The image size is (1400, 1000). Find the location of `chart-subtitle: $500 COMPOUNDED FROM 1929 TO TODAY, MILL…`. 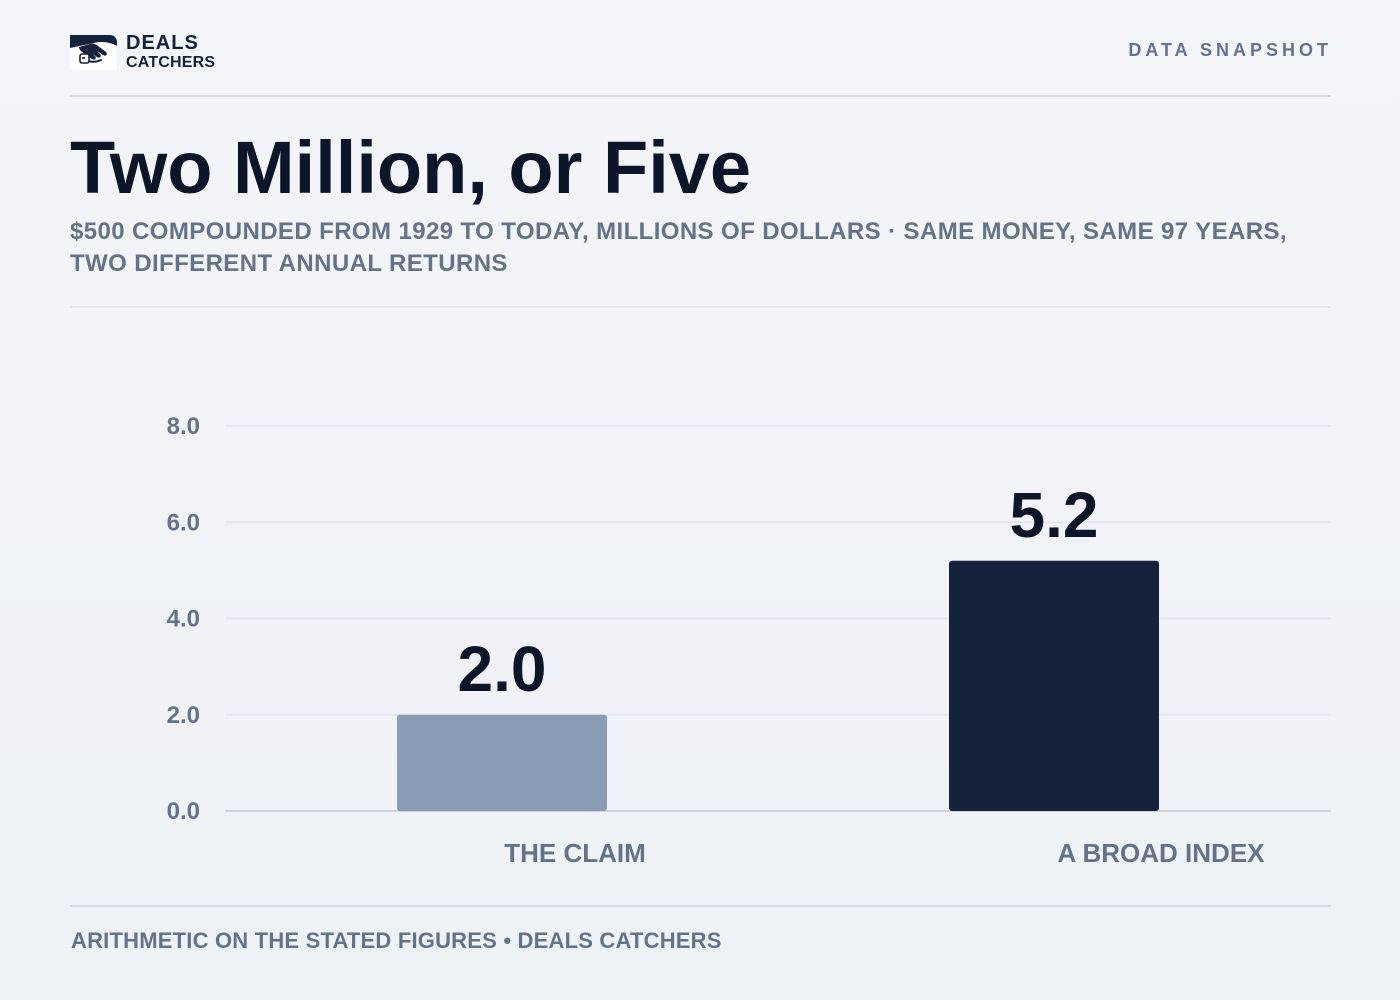

chart-subtitle: $500 COMPOUNDED FROM 1929 TO TODAY, MILL… is located at coordinates (678, 247).